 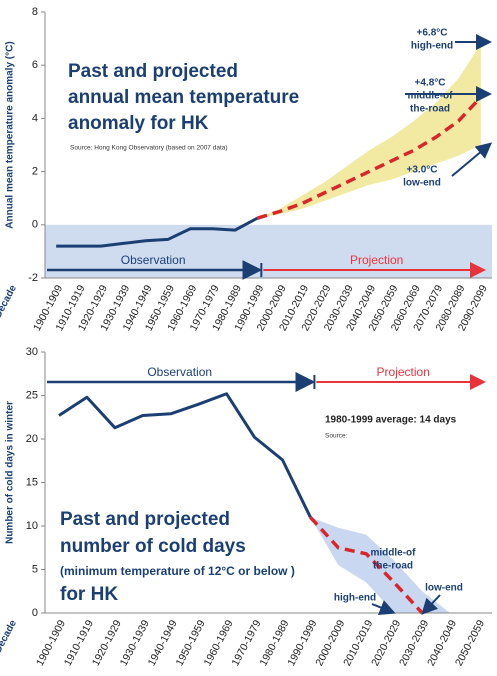 I want to click on annotation: +3.0°C, so click(x=422, y=170).